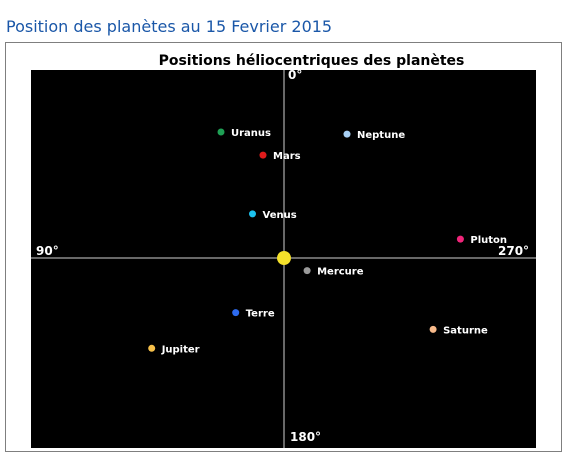  What do you see at coordinates (347, 134) in the screenshot?
I see `planet-marker-neptune` at bounding box center [347, 134].